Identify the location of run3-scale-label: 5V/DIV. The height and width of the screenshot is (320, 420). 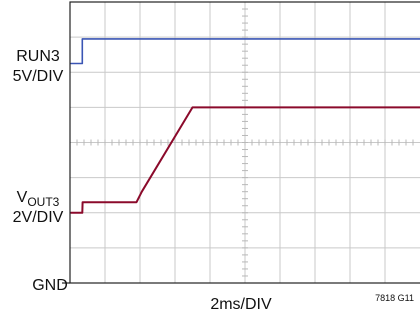
(38, 76).